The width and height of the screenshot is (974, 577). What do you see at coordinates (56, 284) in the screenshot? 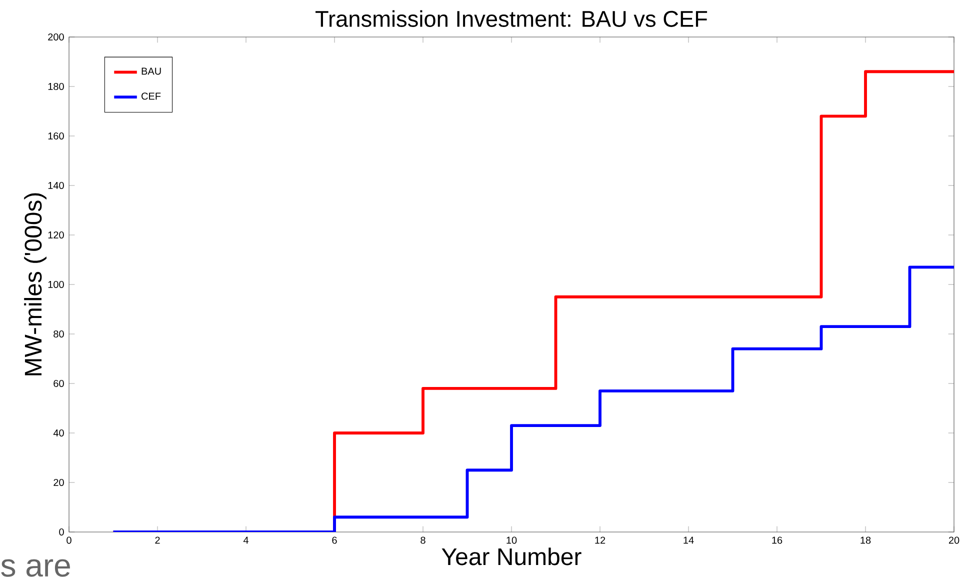
I see `y-tick-label: 100` at bounding box center [56, 284].